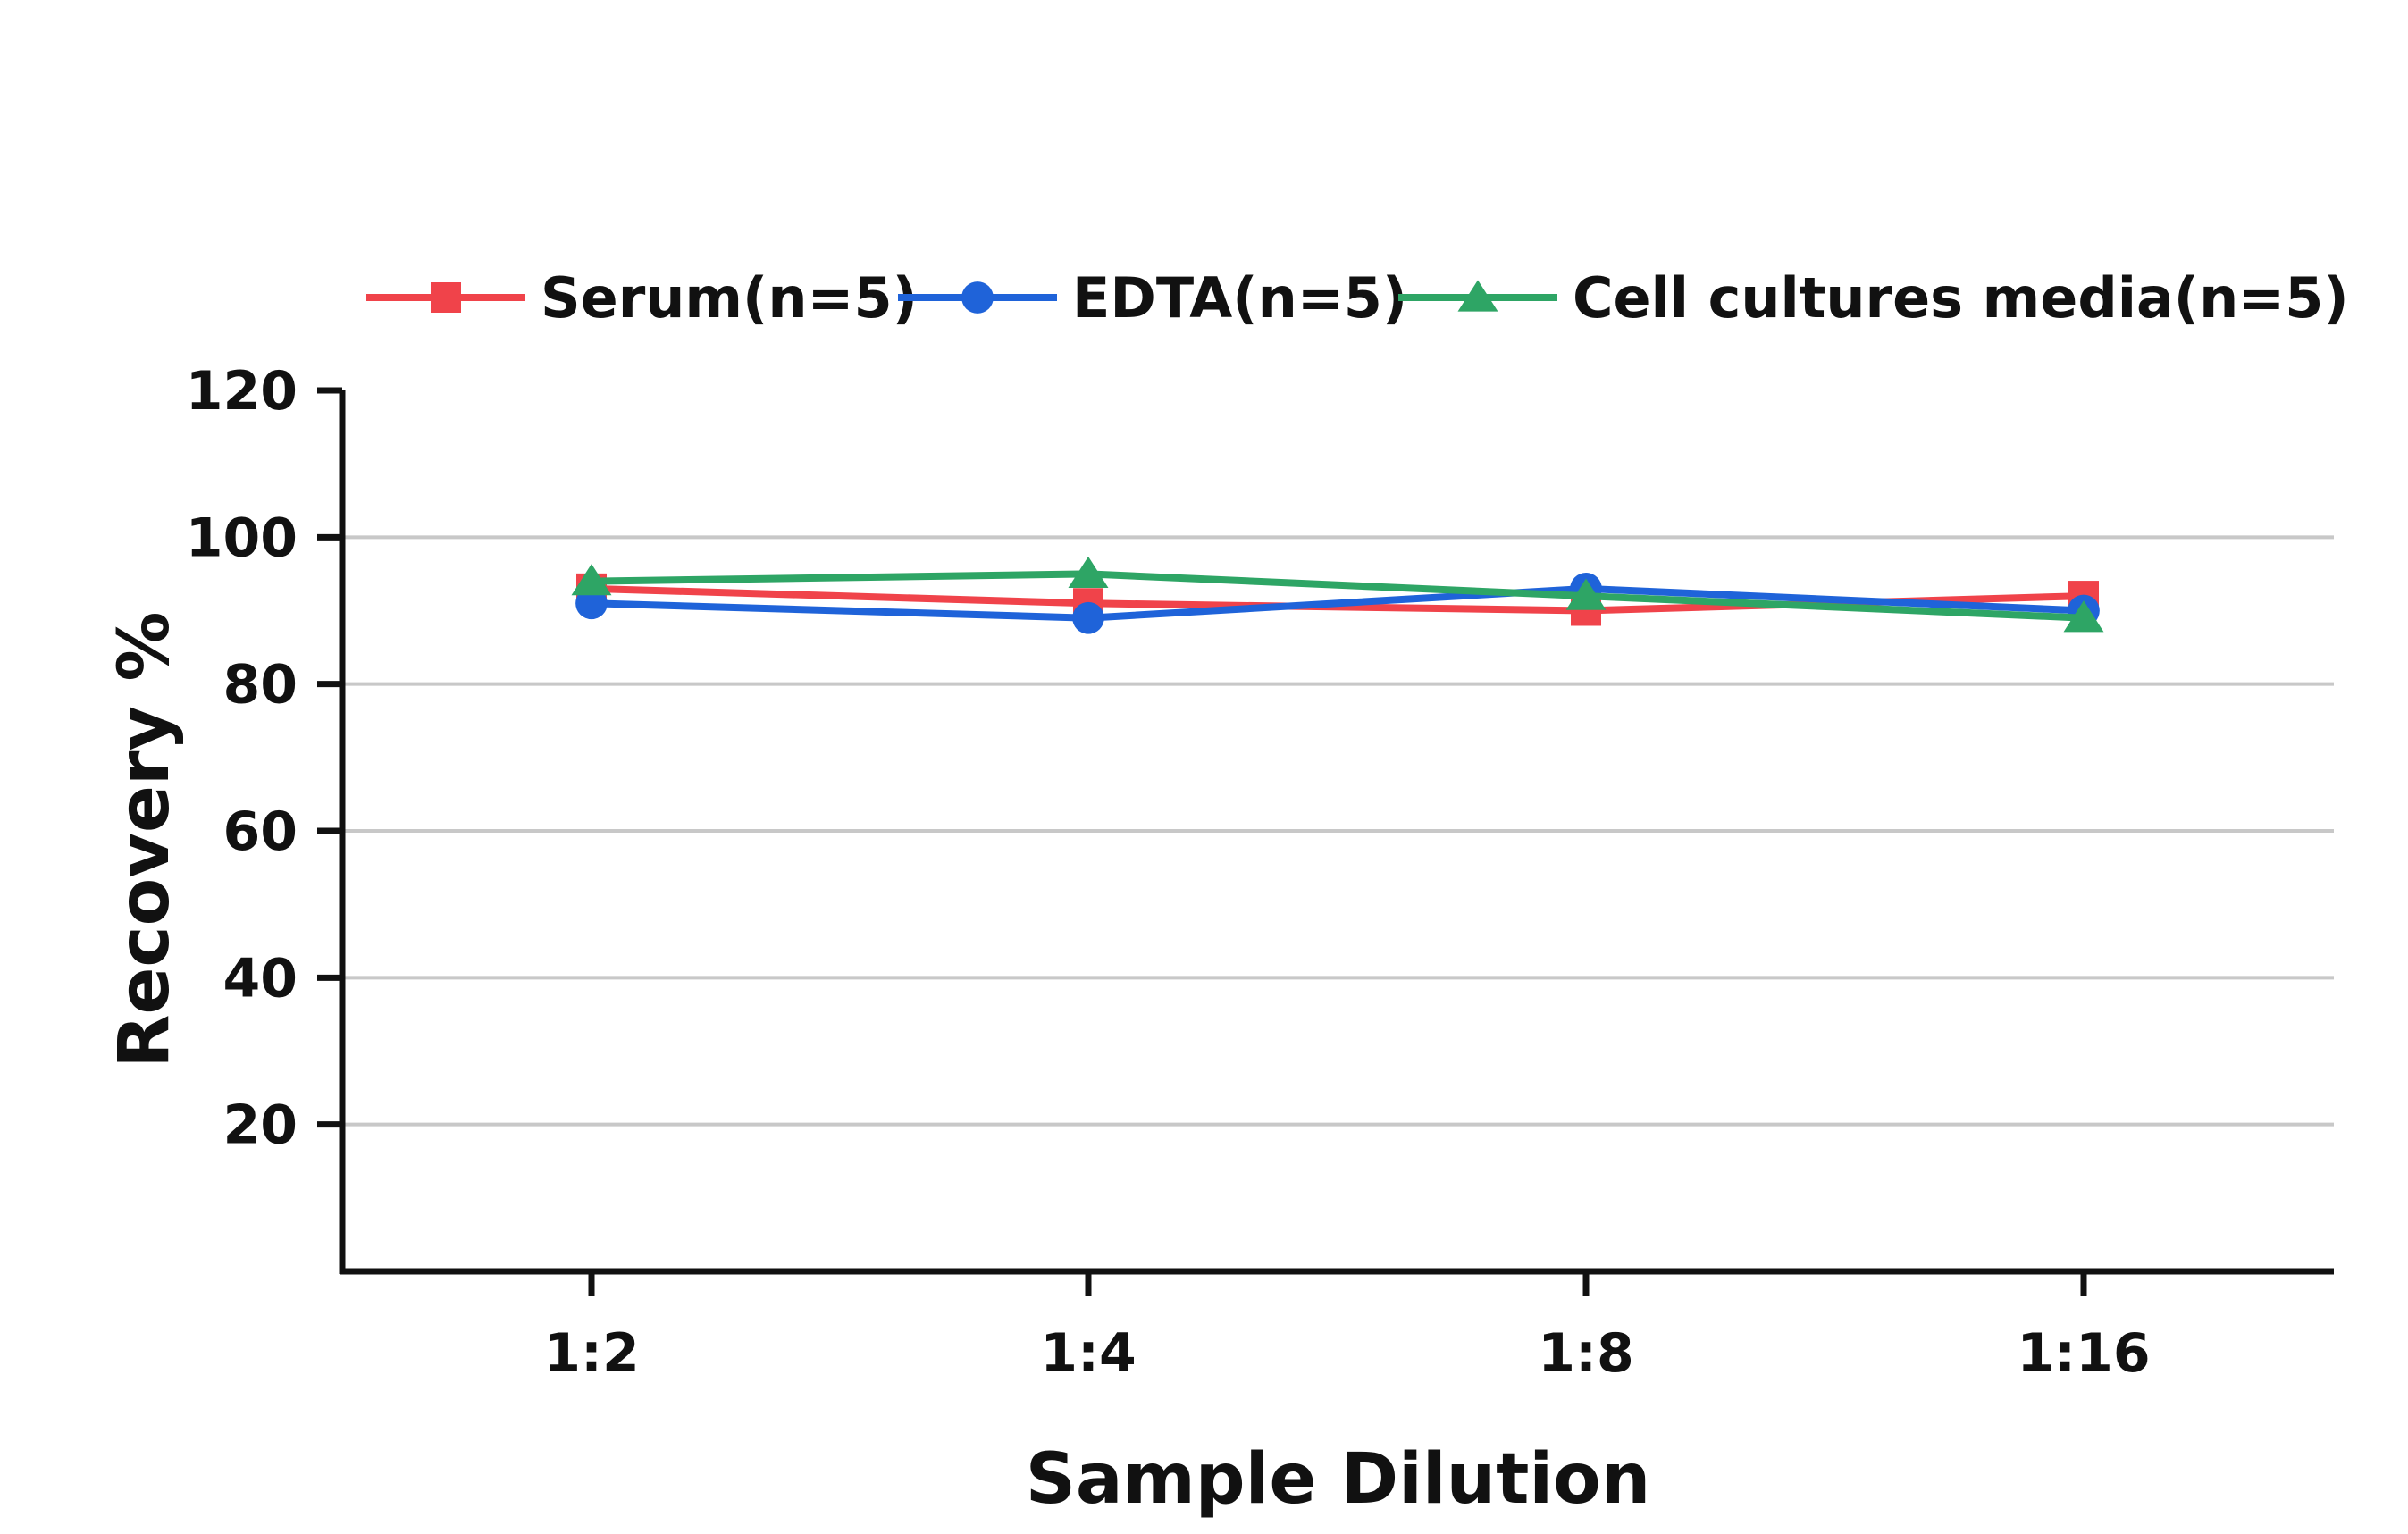  I want to click on y-tick-label: 80, so click(260, 685).